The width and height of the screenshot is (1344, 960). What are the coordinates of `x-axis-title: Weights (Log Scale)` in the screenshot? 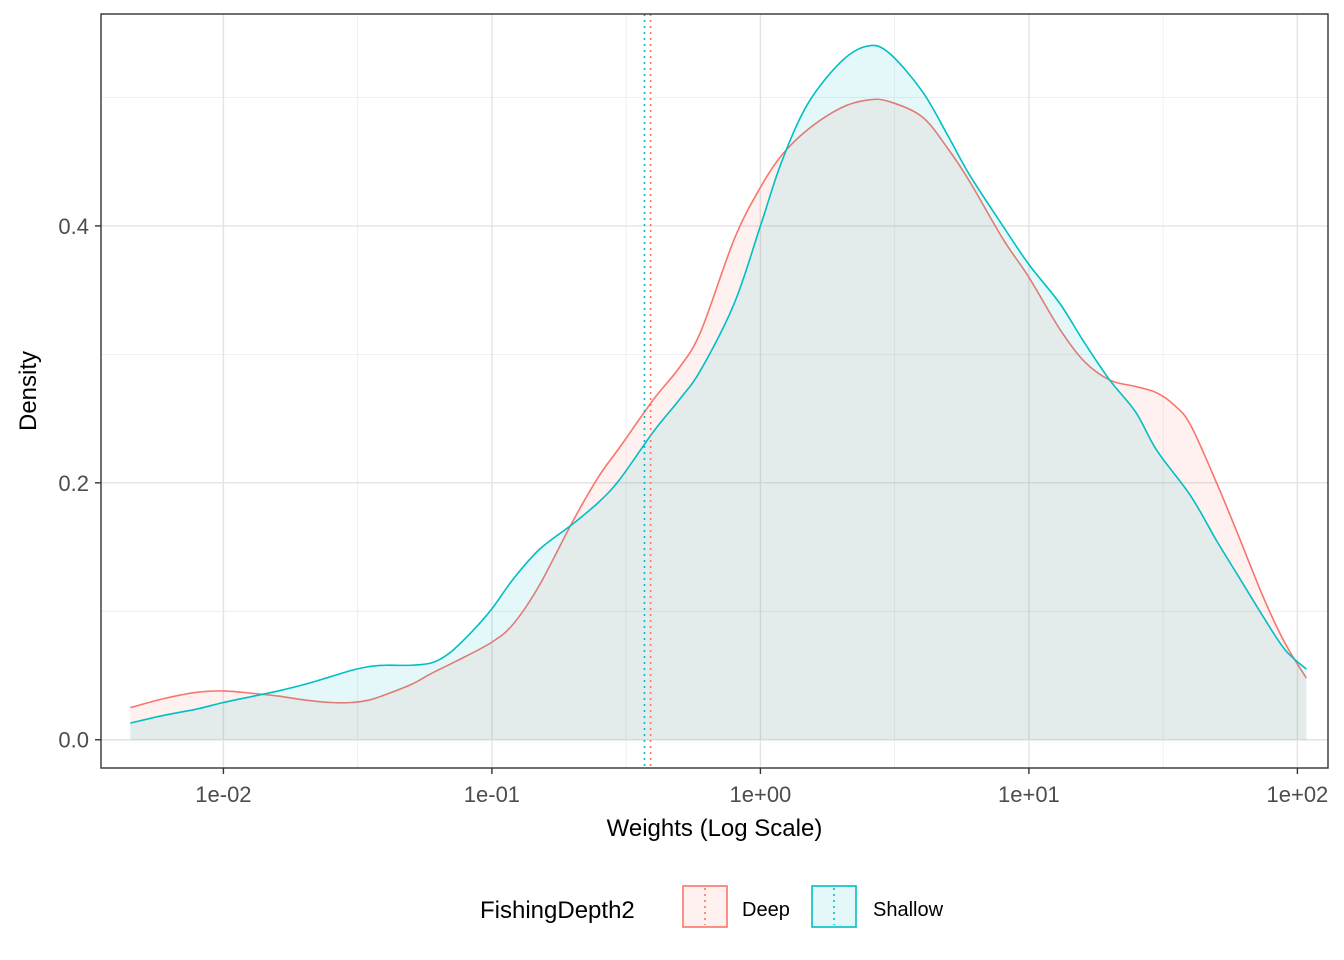 It's located at (715, 828).